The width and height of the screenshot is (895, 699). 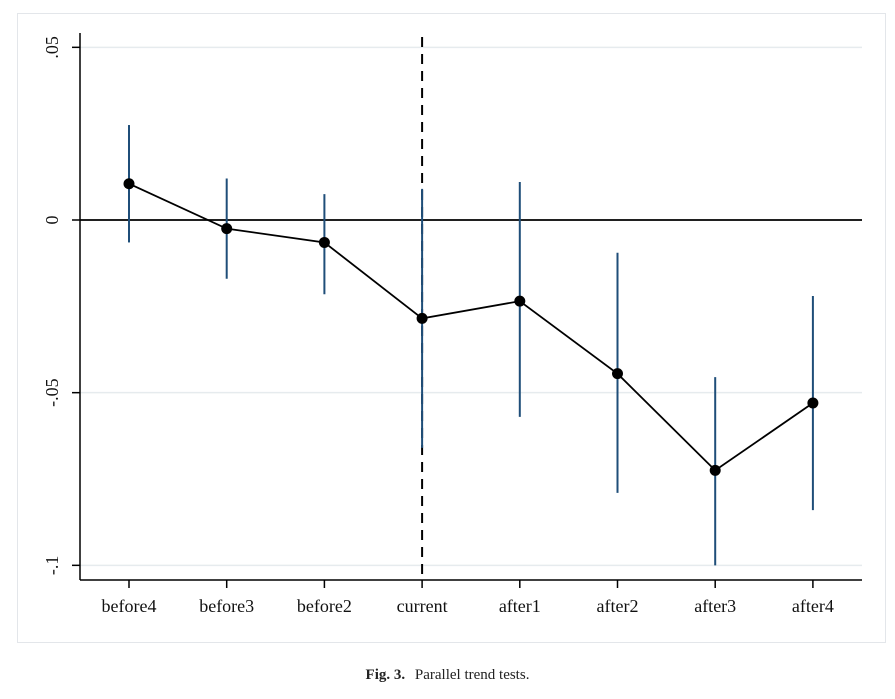 I want to click on x-tick-label: before3, so click(x=226, y=606).